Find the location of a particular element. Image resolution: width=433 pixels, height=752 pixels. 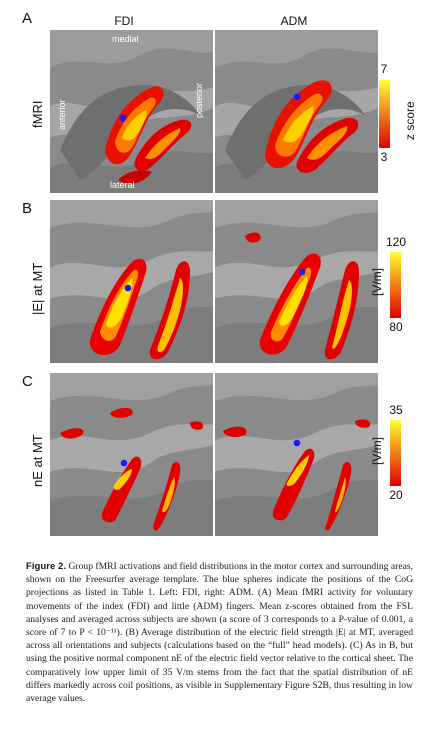

panel-letter-a: A is located at coordinates (27, 18).